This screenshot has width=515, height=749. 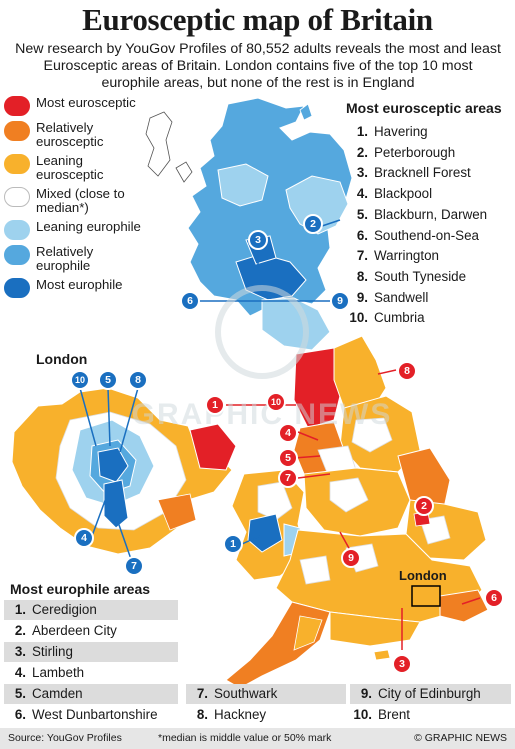 I want to click on marker-europhile-7: 7, so click(x=134, y=566).